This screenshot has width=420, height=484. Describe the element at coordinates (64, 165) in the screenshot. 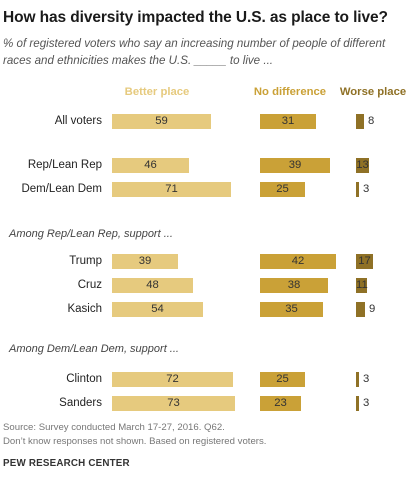

I see `row-label: Rep/Lean Rep` at that location.